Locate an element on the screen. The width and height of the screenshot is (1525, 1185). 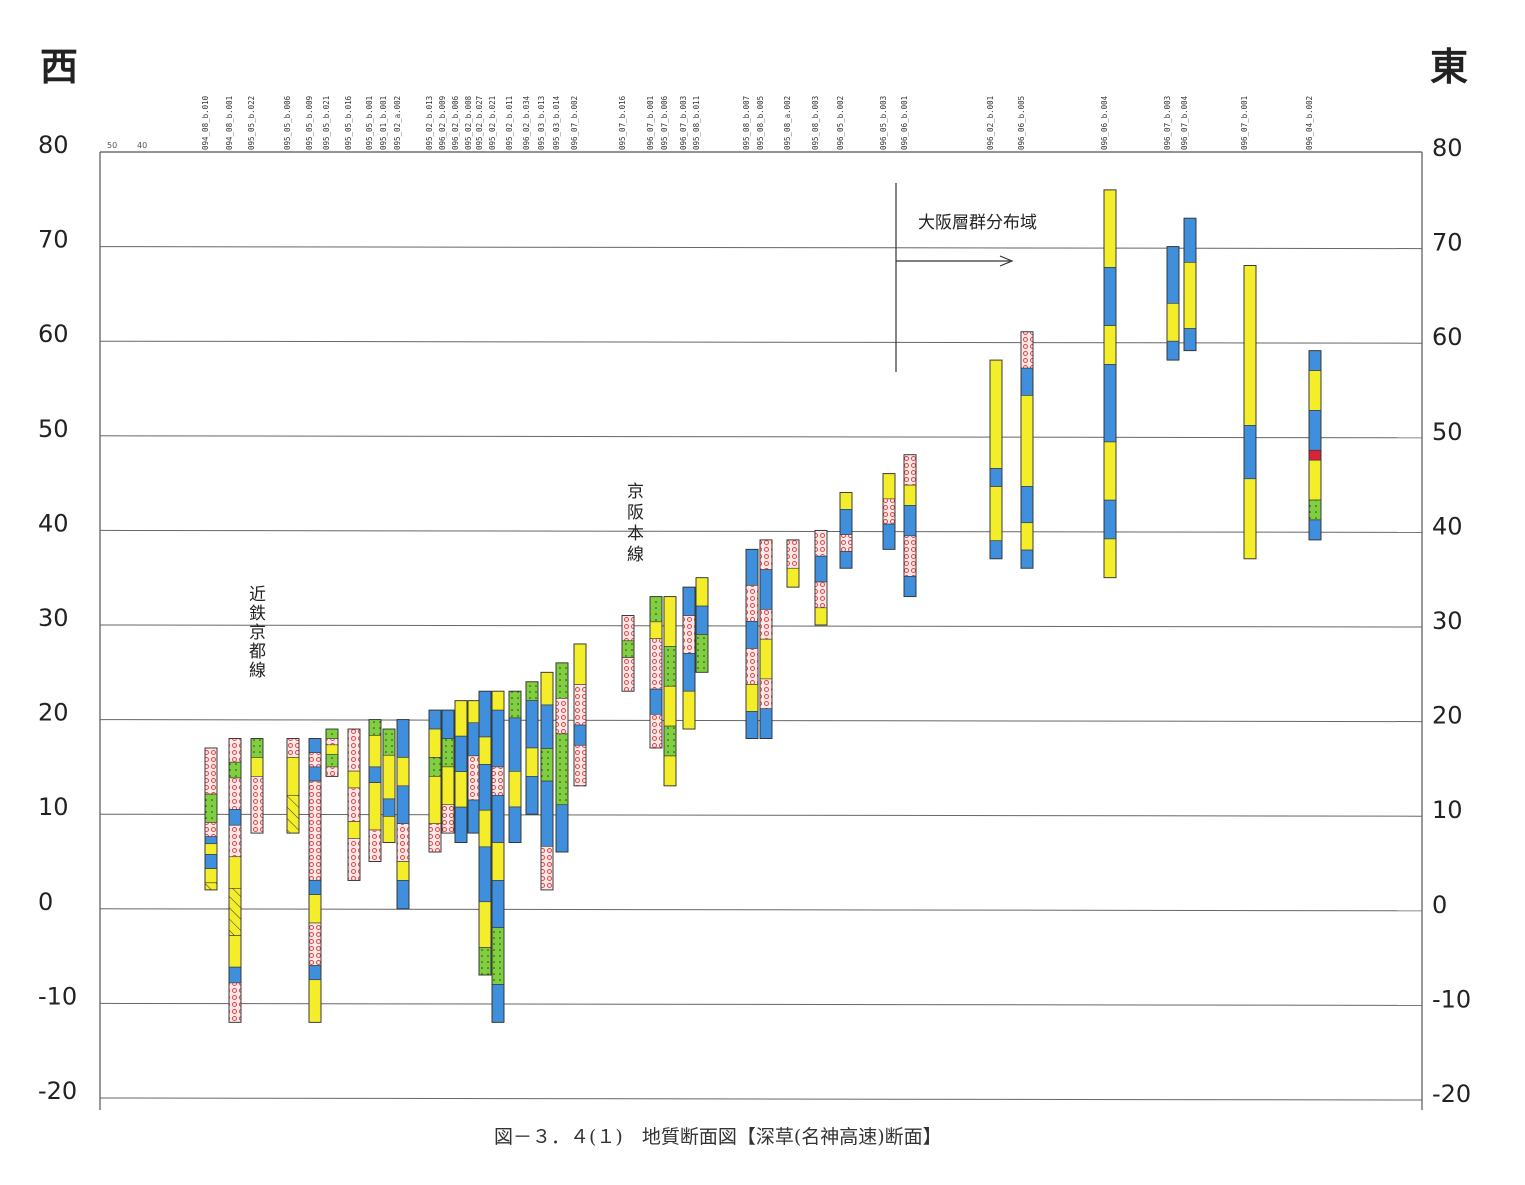
borehole-id-label: 096_02_b.009 is located at coordinates (442, 123).